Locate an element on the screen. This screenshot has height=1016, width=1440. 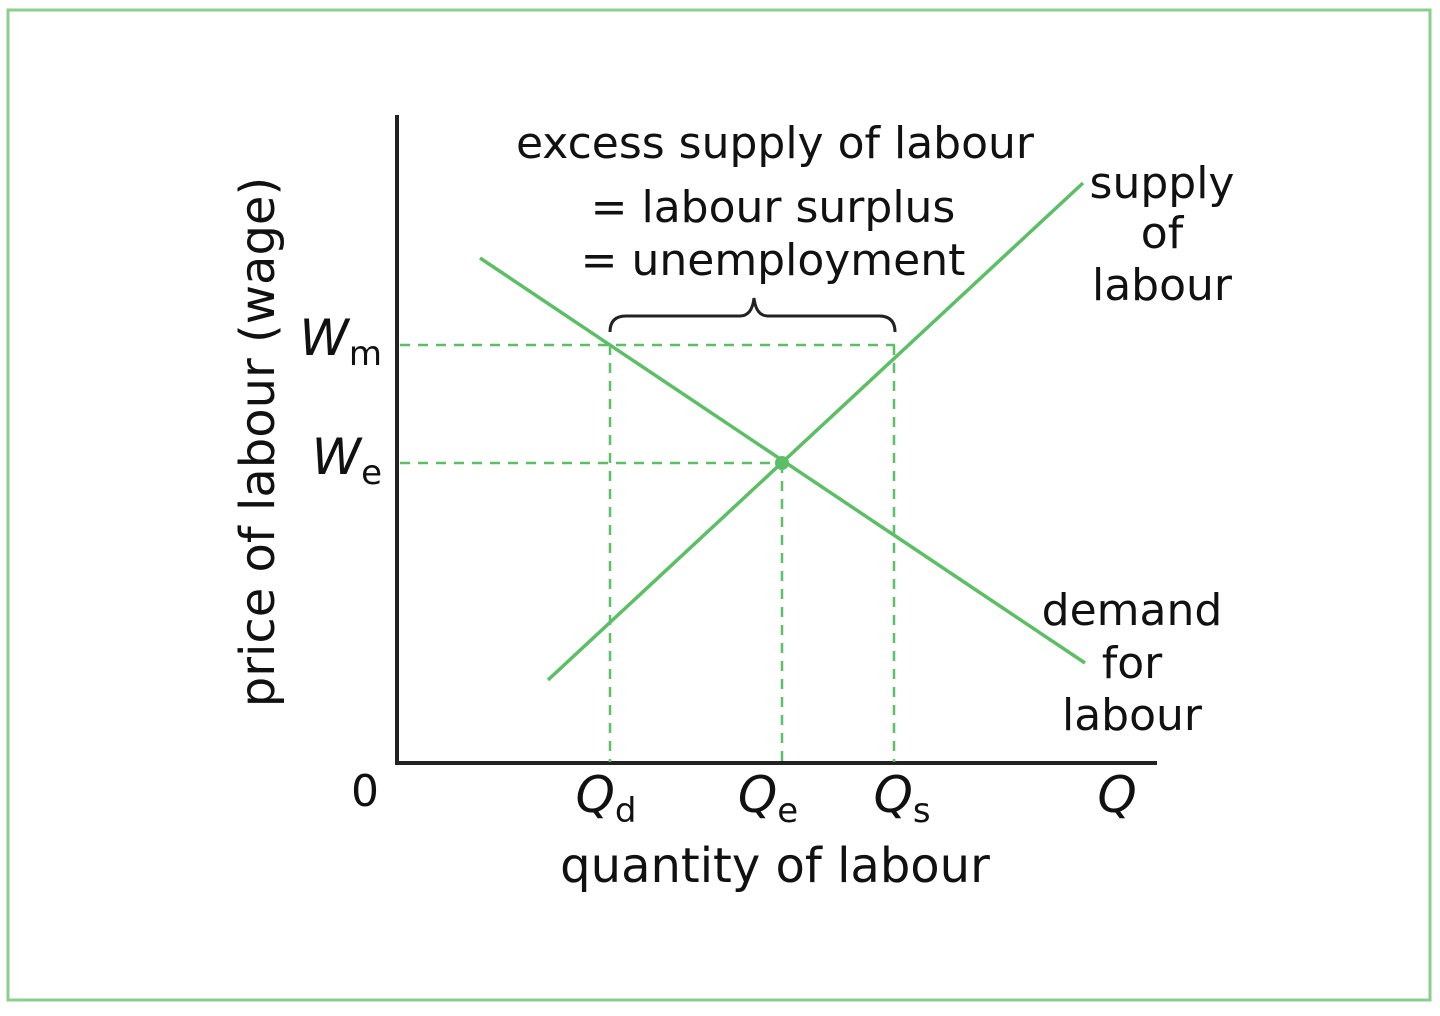
q-demand-label: Qd is located at coordinates (606, 798).